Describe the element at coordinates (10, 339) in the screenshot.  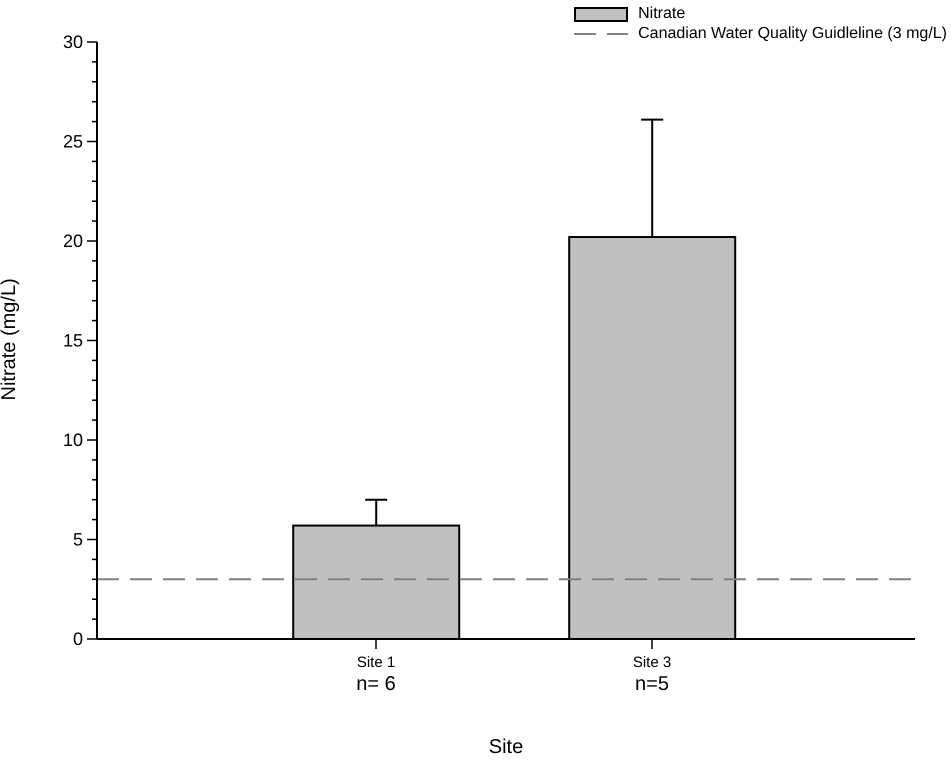
I see `y-axis-title: Nitrate (mg/L)` at that location.